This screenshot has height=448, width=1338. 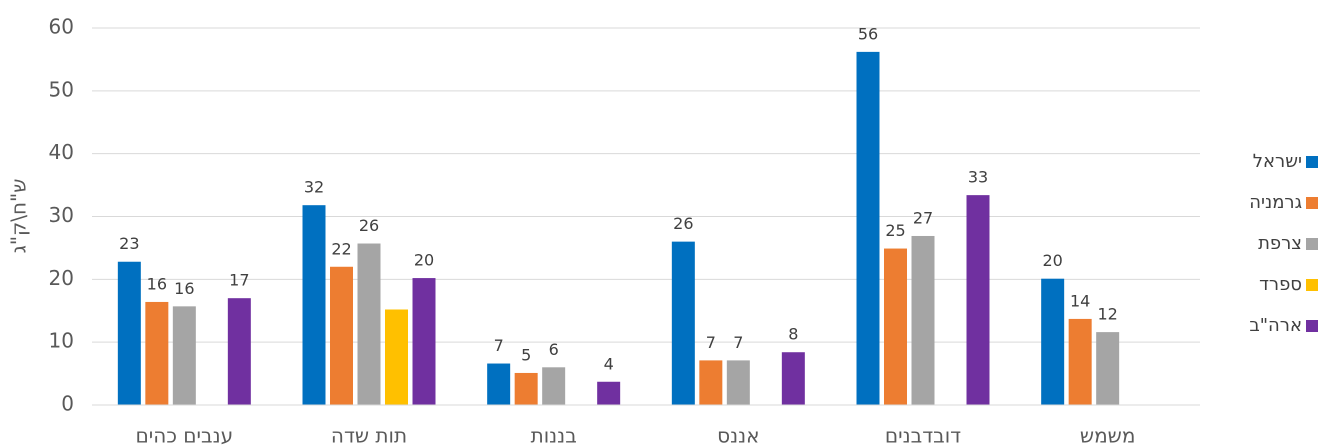 What do you see at coordinates (554, 349) in the screenshot?
I see `data-label: 6` at bounding box center [554, 349].